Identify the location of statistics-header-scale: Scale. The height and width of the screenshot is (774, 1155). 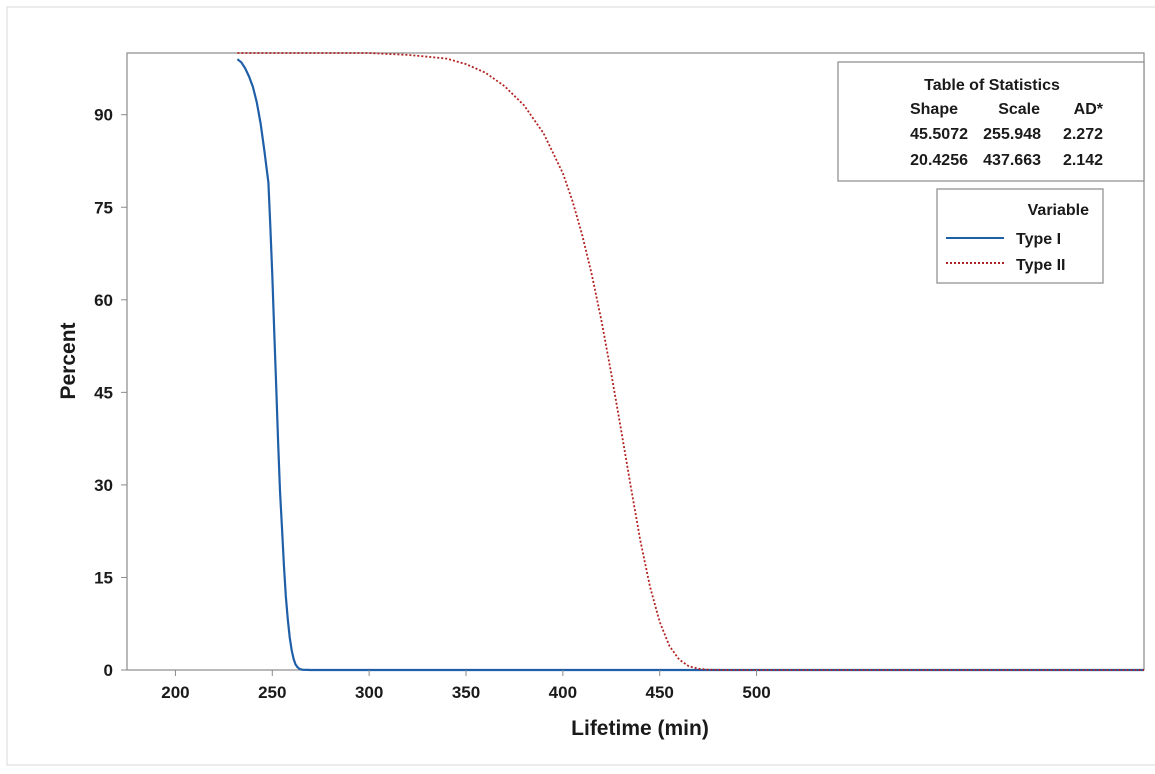
(1019, 109).